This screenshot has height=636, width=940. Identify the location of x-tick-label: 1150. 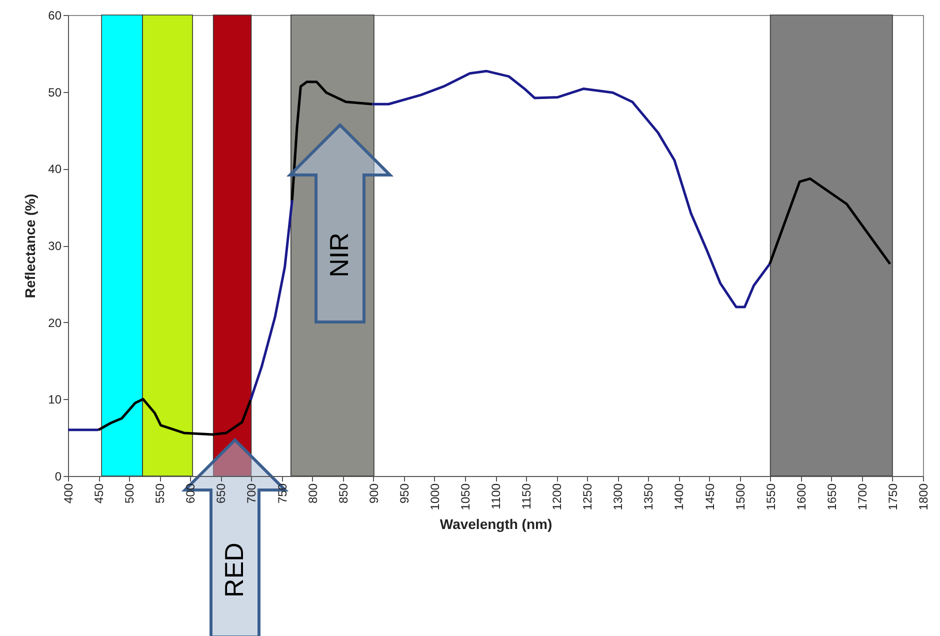
(527, 496).